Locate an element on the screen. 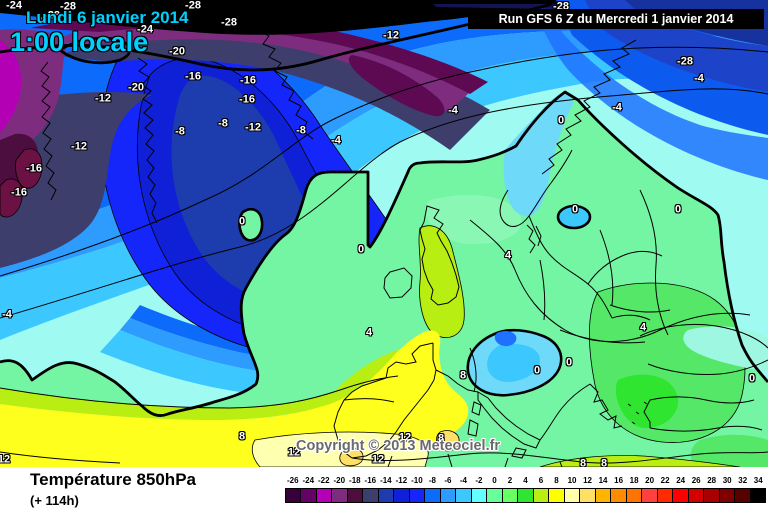 This screenshot has width=768, height=512. legend-value: 22 is located at coordinates (665, 480).